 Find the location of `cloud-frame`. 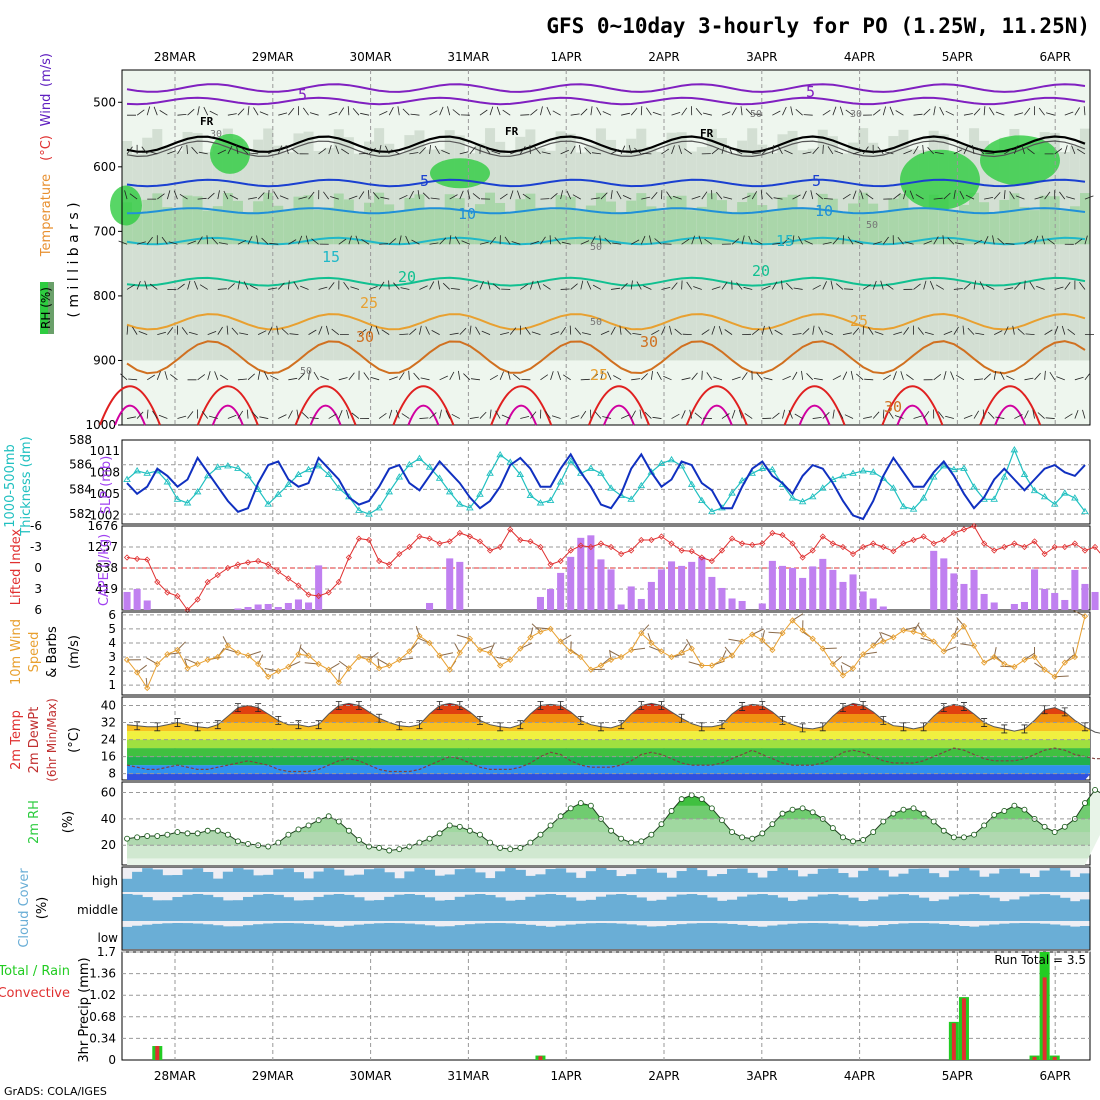

cloud-frame is located at coordinates (606, 908).